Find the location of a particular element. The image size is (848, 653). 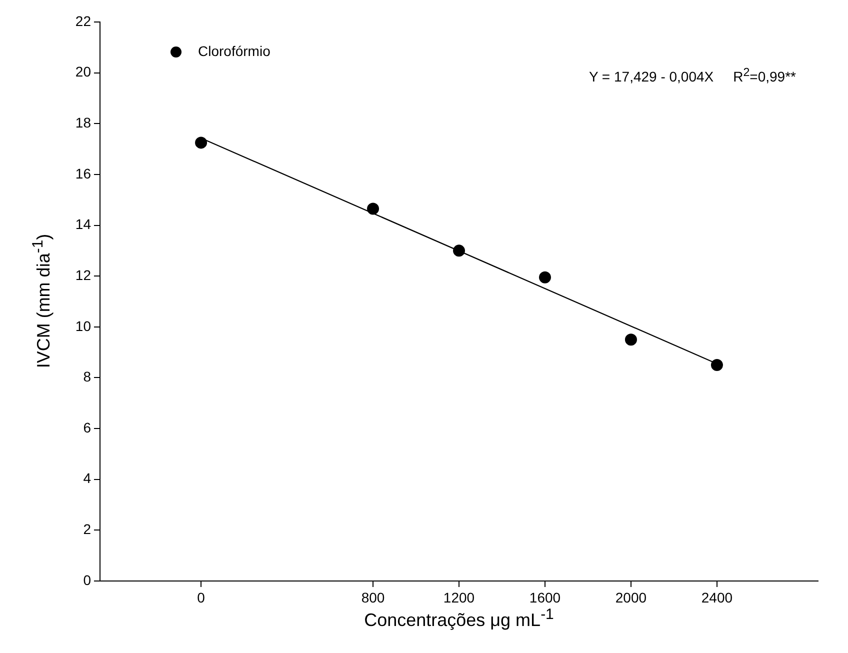

y-tick-label: 18 is located at coordinates (83, 122).